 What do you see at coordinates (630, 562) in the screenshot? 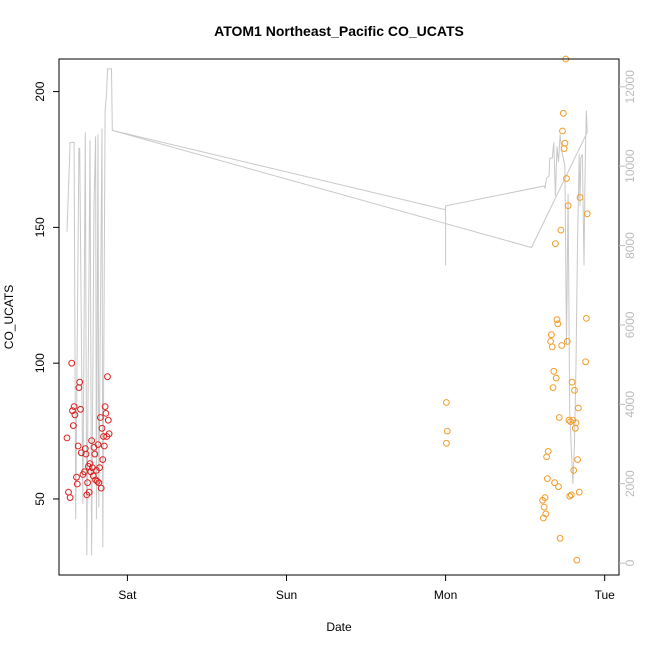
I see `y2-tick-label-0: 0` at bounding box center [630, 562].